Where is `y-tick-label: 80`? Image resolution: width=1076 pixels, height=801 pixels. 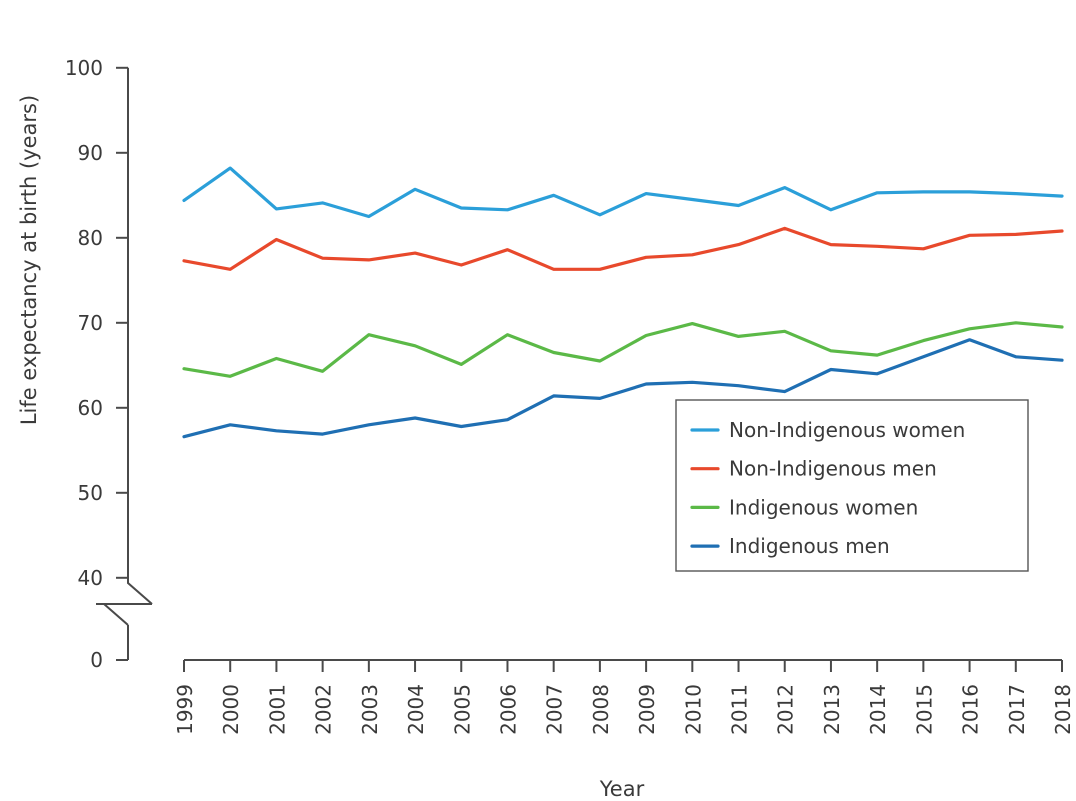 y-tick-label: 80 is located at coordinates (90, 238).